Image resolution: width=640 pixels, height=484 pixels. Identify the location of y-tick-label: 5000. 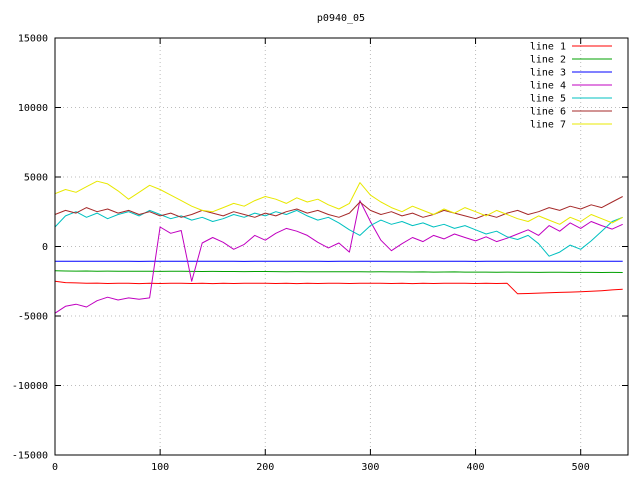
(36, 178).